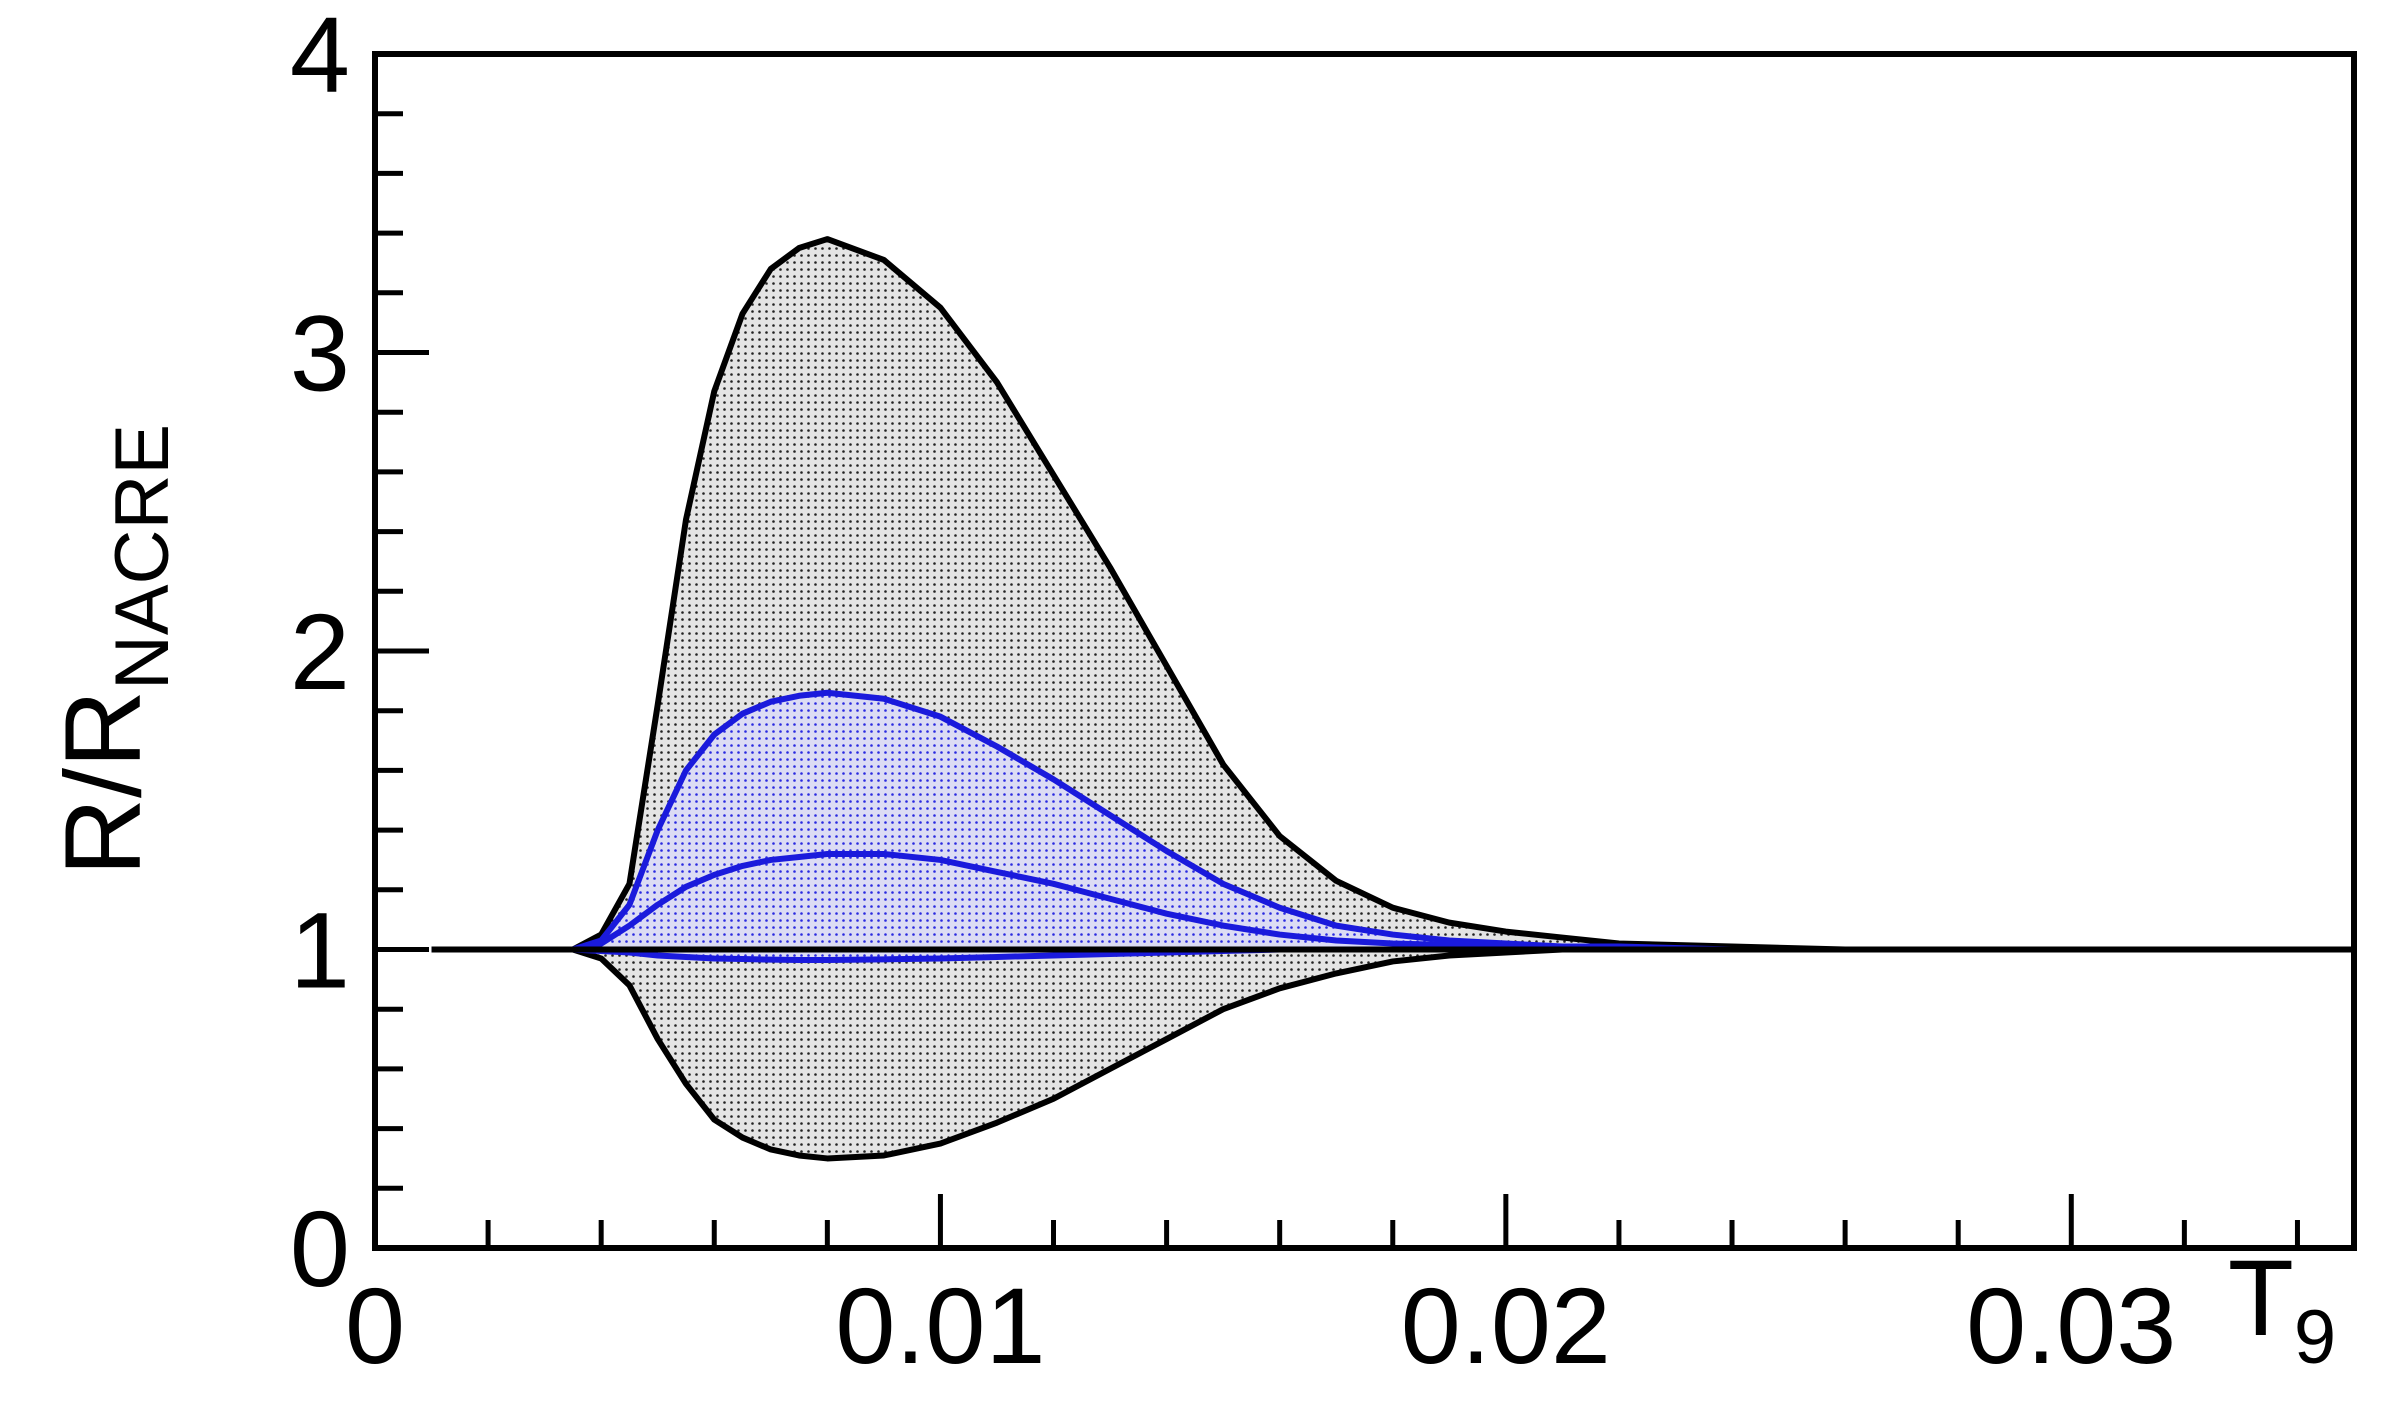  What do you see at coordinates (2282, 1308) in the screenshot?
I see `x-axis-label: T9` at bounding box center [2282, 1308].